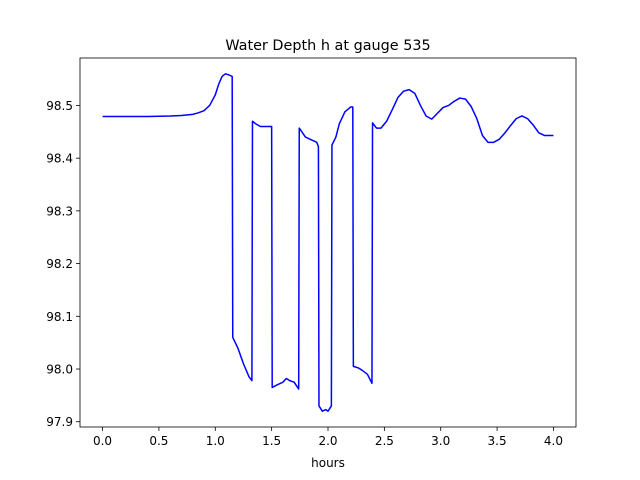 Image resolution: width=640 pixels, height=480 pixels. What do you see at coordinates (59, 317) in the screenshot?
I see `y-tick-label: 98.1` at bounding box center [59, 317].